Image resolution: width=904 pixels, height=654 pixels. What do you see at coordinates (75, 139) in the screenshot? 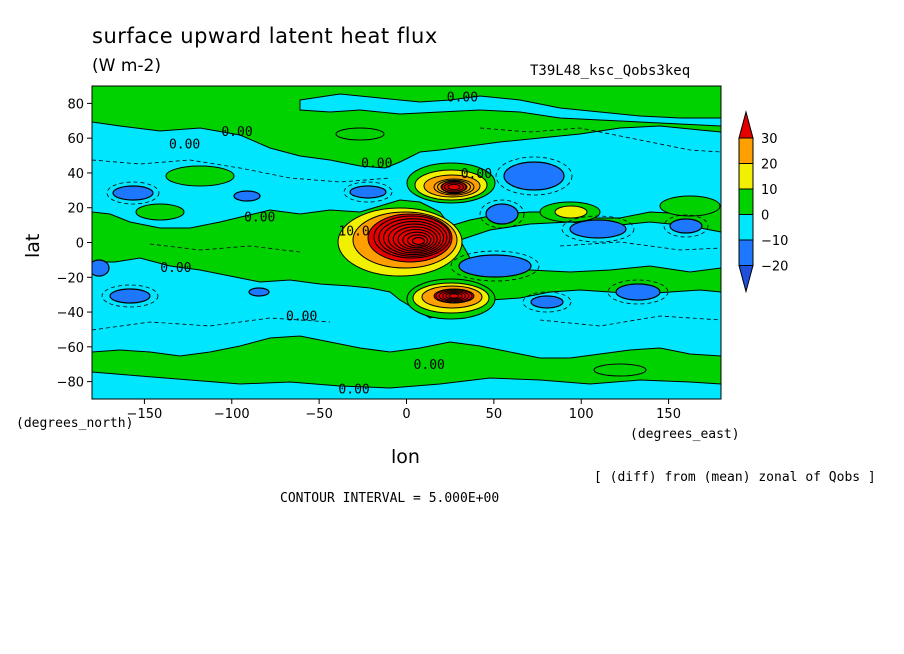
I see `y-tick-label: 60` at bounding box center [75, 139].